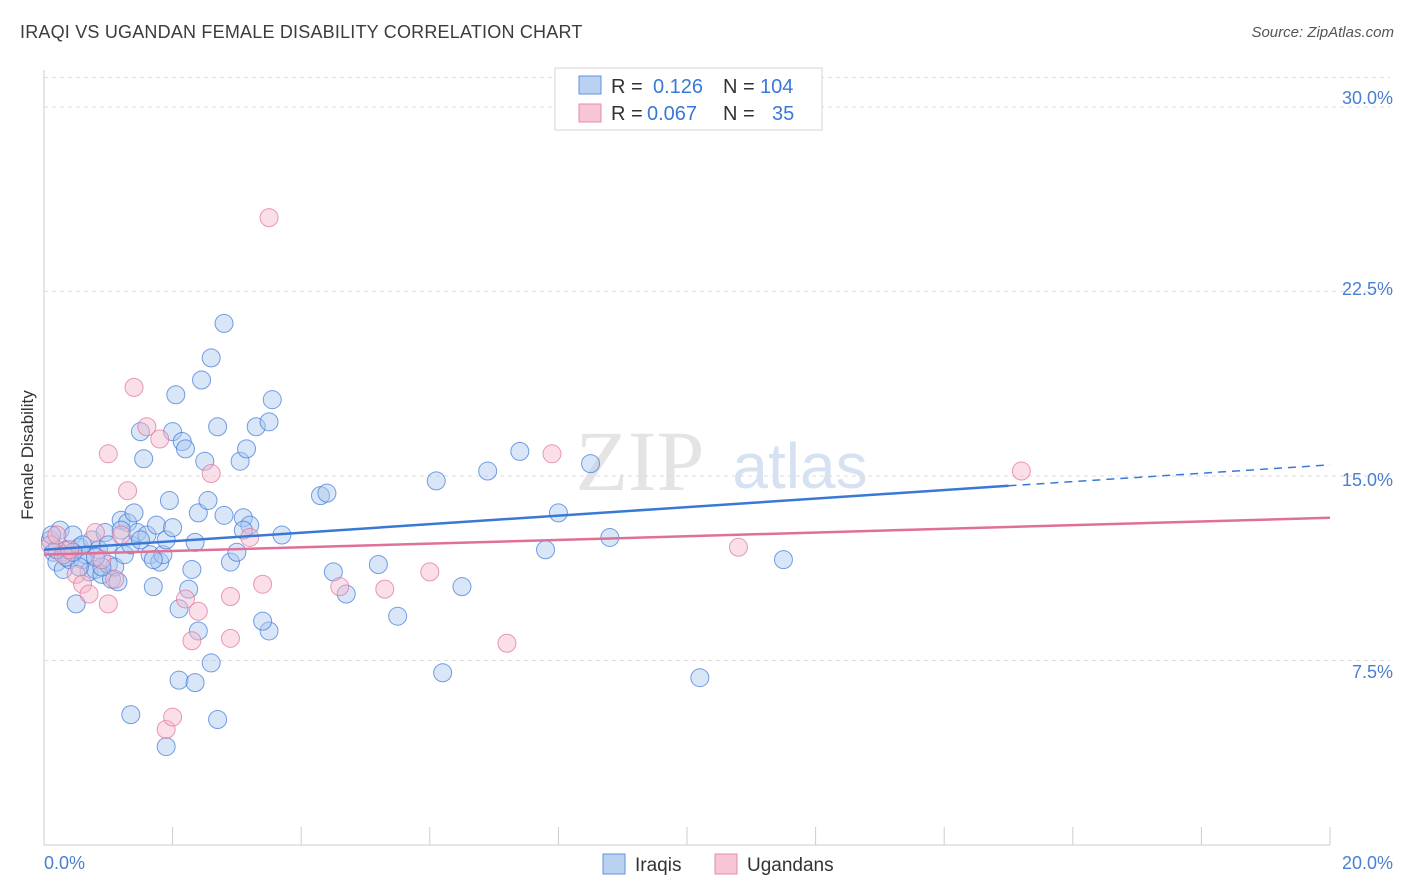 The image size is (1406, 892). I want to click on y-tick-label-22-5: 22.5%, so click(1367, 289).